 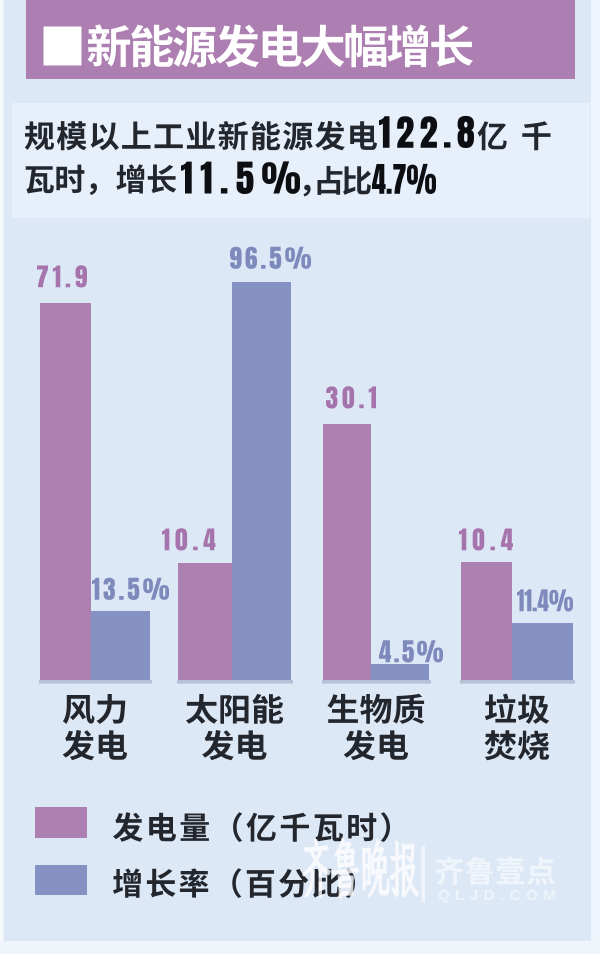 What do you see at coordinates (499, 895) in the screenshot?
I see `svg-text: QLJD.COM` at bounding box center [499, 895].